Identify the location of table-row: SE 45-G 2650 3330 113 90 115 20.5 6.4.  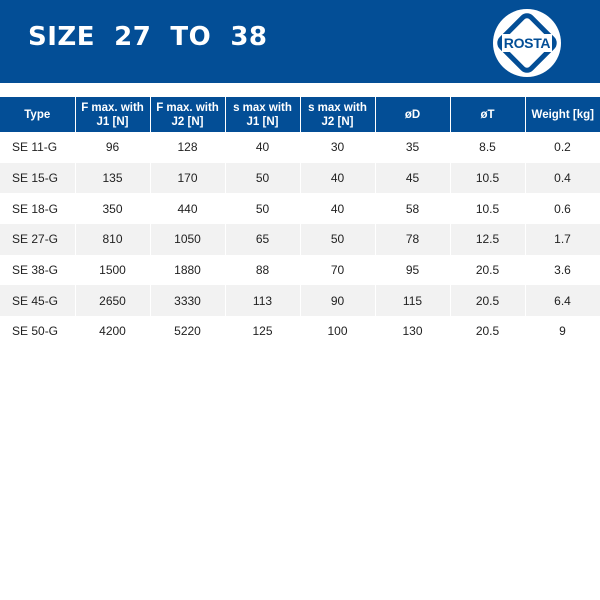
(300, 301).